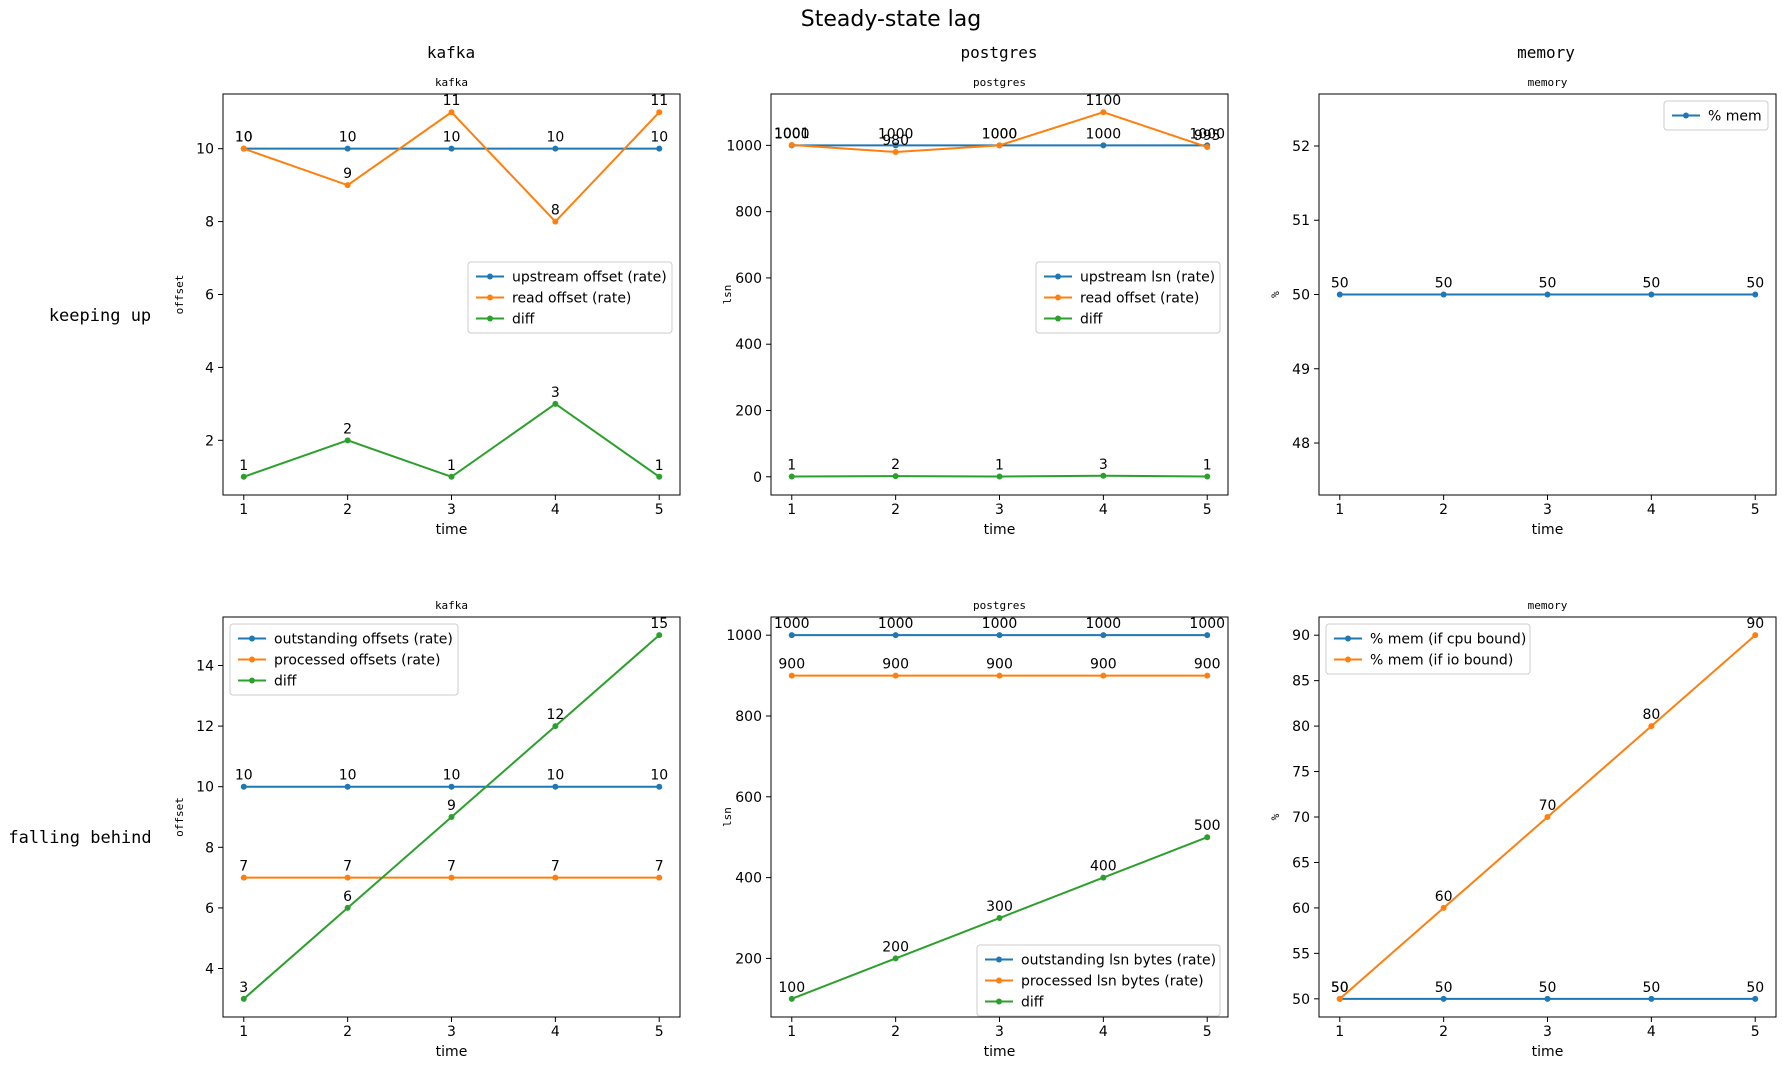  What do you see at coordinates (1032, 1003) in the screenshot?
I see `legend-entry: diff` at bounding box center [1032, 1003].